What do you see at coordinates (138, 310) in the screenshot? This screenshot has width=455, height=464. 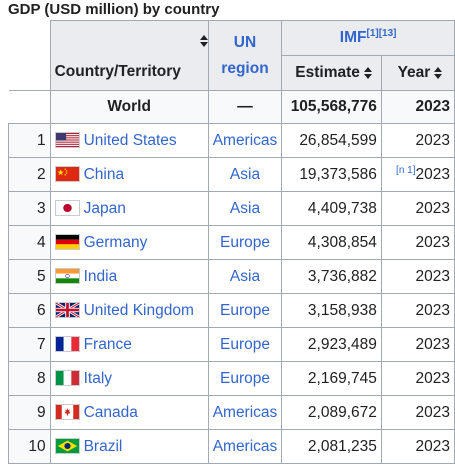 I see `country-link: United Kingdom` at bounding box center [138, 310].